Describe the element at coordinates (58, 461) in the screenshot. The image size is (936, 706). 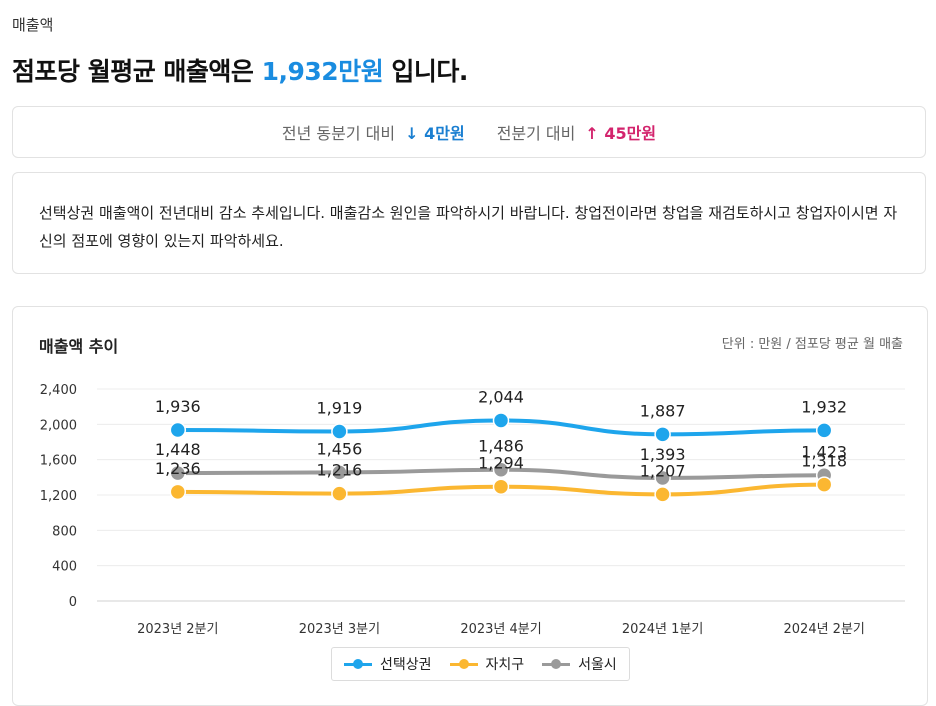
I see `y-tick-label: 1,600` at that location.